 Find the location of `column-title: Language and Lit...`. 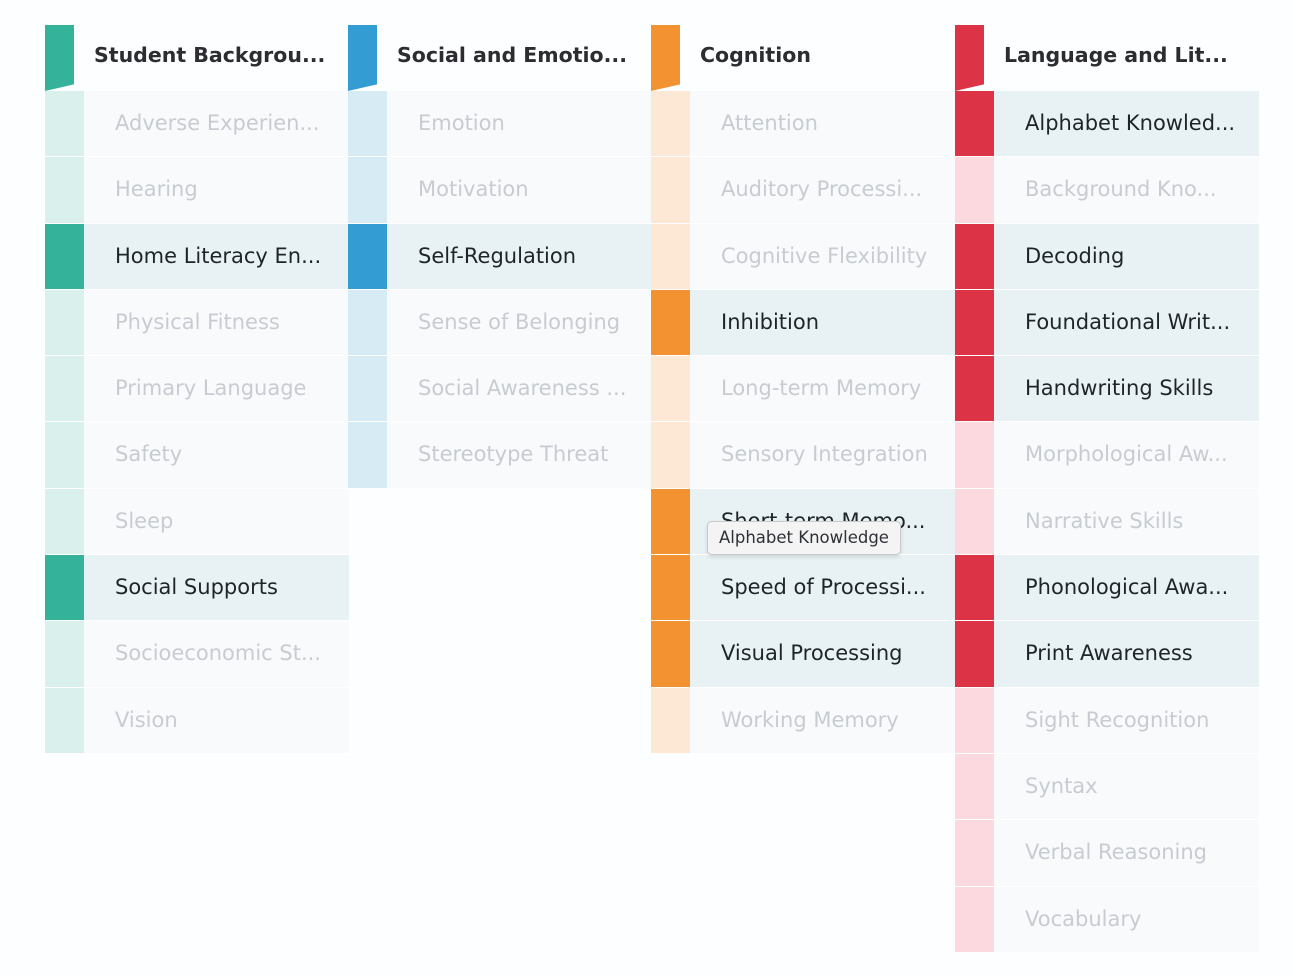

column-title: Language and Lit... is located at coordinates (1116, 55).